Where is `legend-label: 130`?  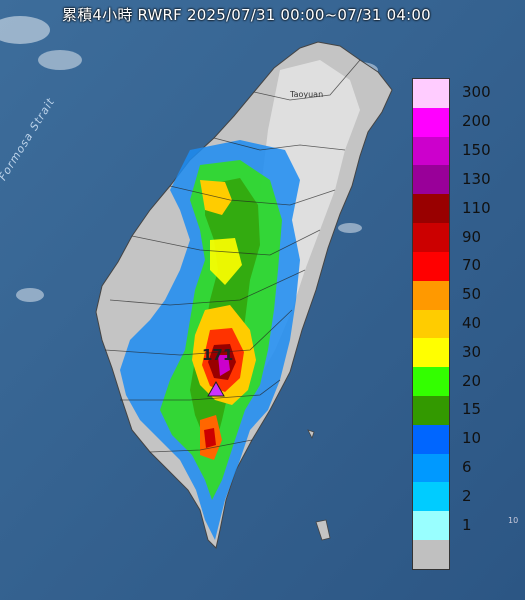
legend-label: 130 is located at coordinates (476, 178).